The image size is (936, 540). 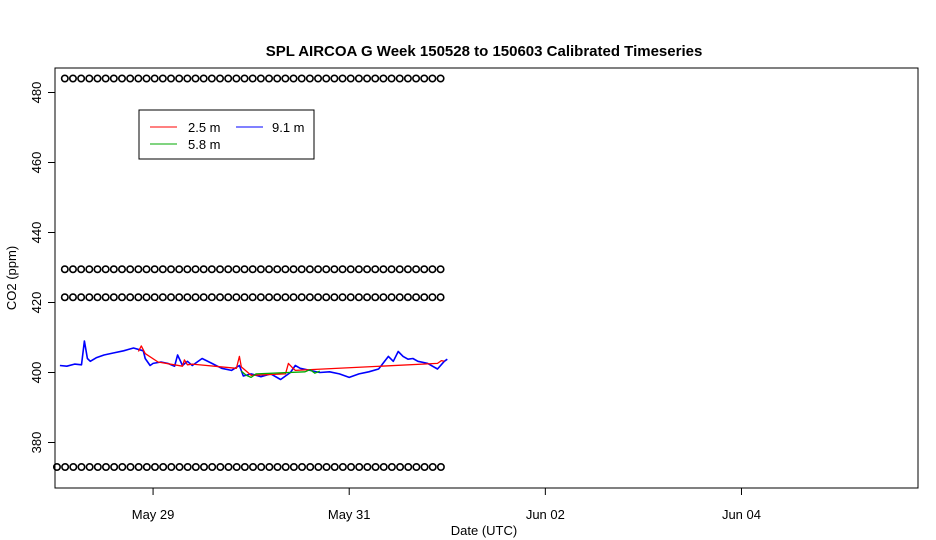 What do you see at coordinates (36, 373) in the screenshot?
I see `y-tick-label-1: 400` at bounding box center [36, 373].